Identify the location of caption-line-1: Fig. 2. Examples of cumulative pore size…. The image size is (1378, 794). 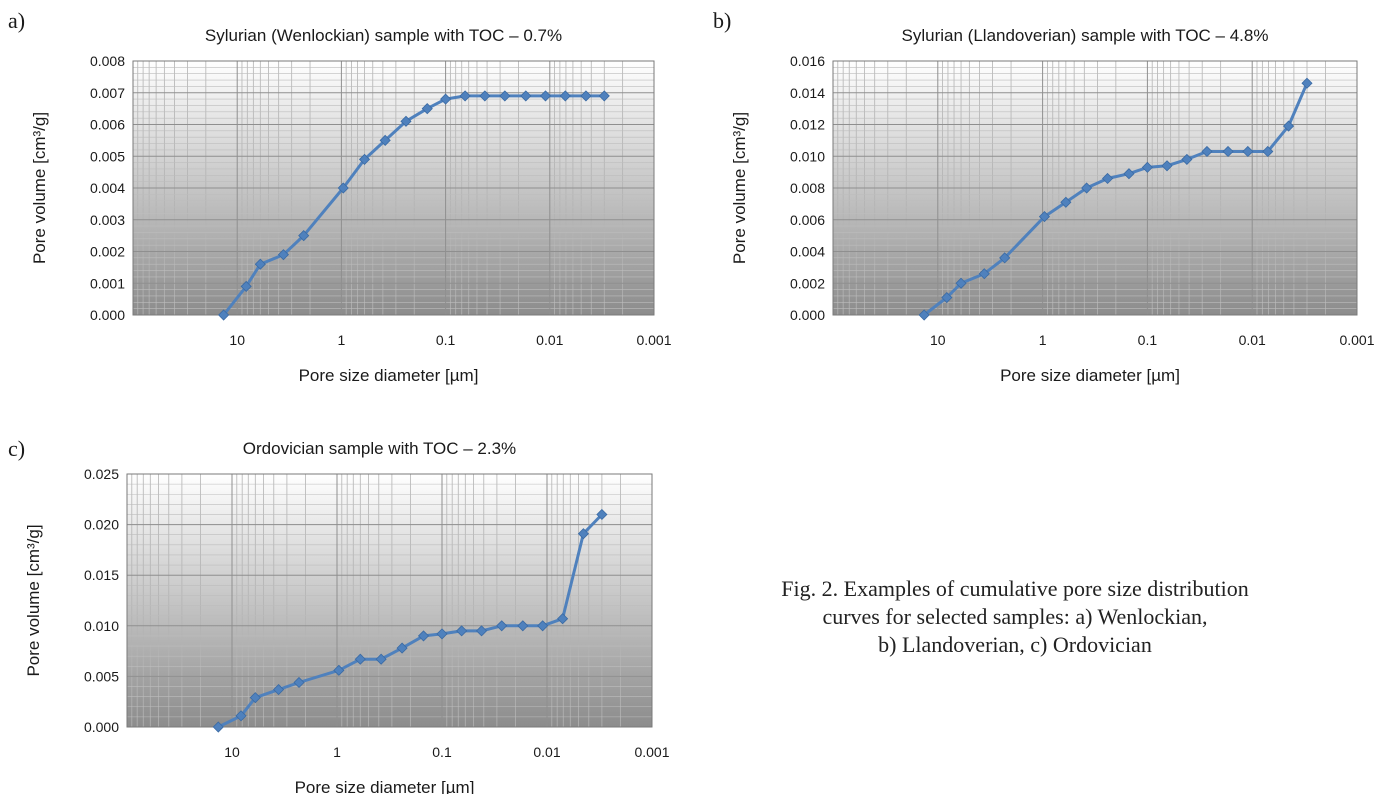
(1015, 588).